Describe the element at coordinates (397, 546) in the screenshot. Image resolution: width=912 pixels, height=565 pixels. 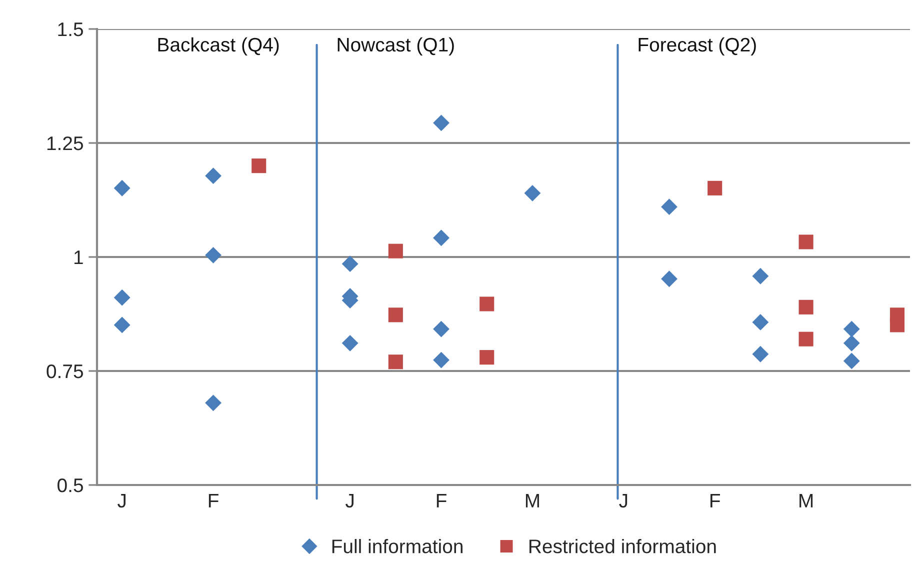
I see `legend-label: Full information` at that location.